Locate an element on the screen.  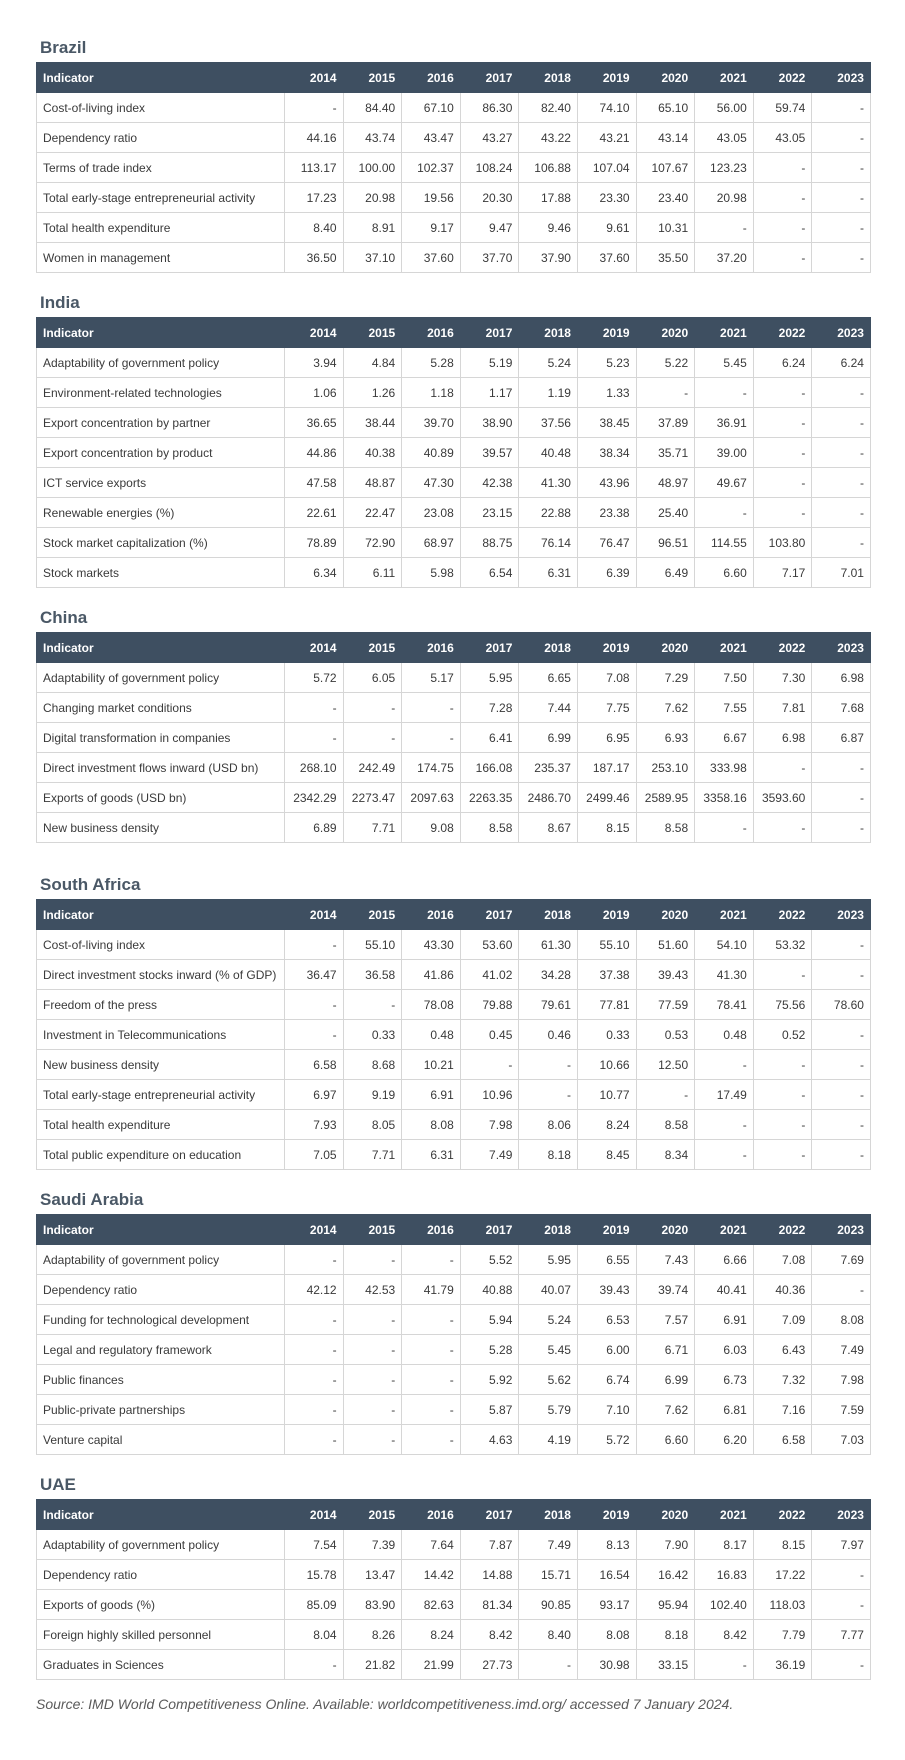
indicator-value: 4.84 is located at coordinates (372, 362).